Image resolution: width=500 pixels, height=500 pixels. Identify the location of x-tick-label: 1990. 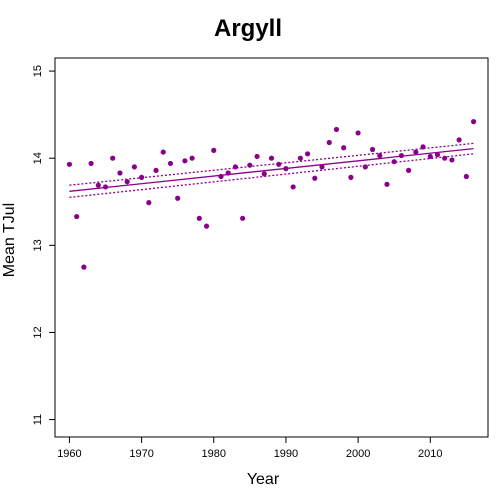
(286, 454).